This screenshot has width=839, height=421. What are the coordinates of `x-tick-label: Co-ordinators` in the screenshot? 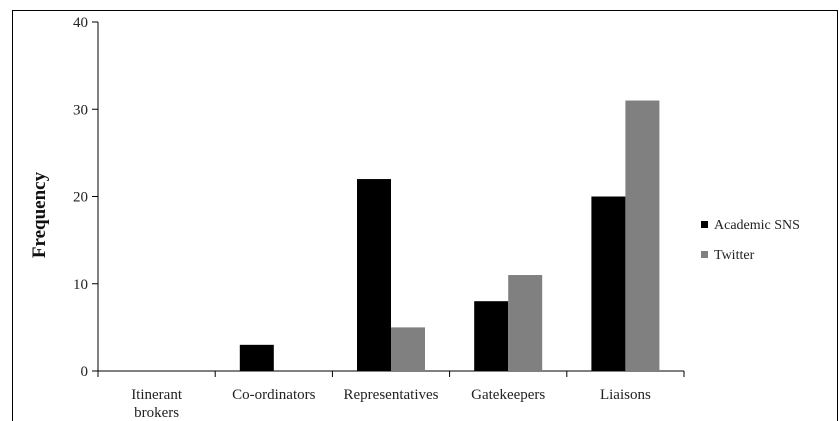 It's located at (273, 395).